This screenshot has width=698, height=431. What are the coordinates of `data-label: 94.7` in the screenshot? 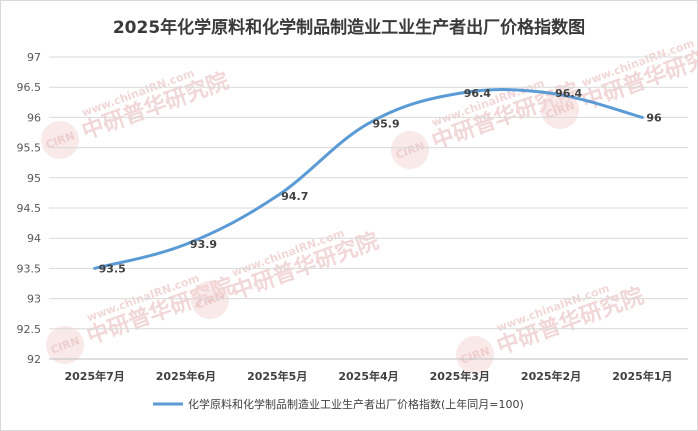 It's located at (294, 196).